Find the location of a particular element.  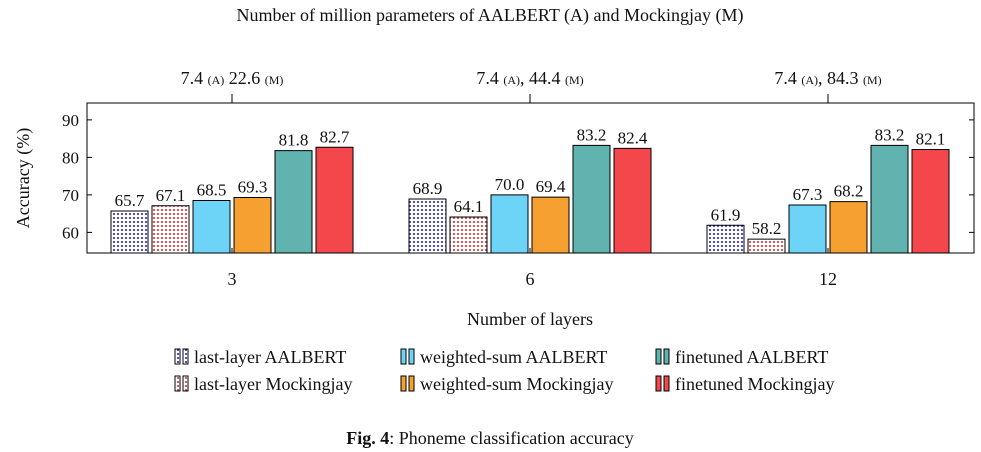

x-tick-label: 12 is located at coordinates (828, 279).